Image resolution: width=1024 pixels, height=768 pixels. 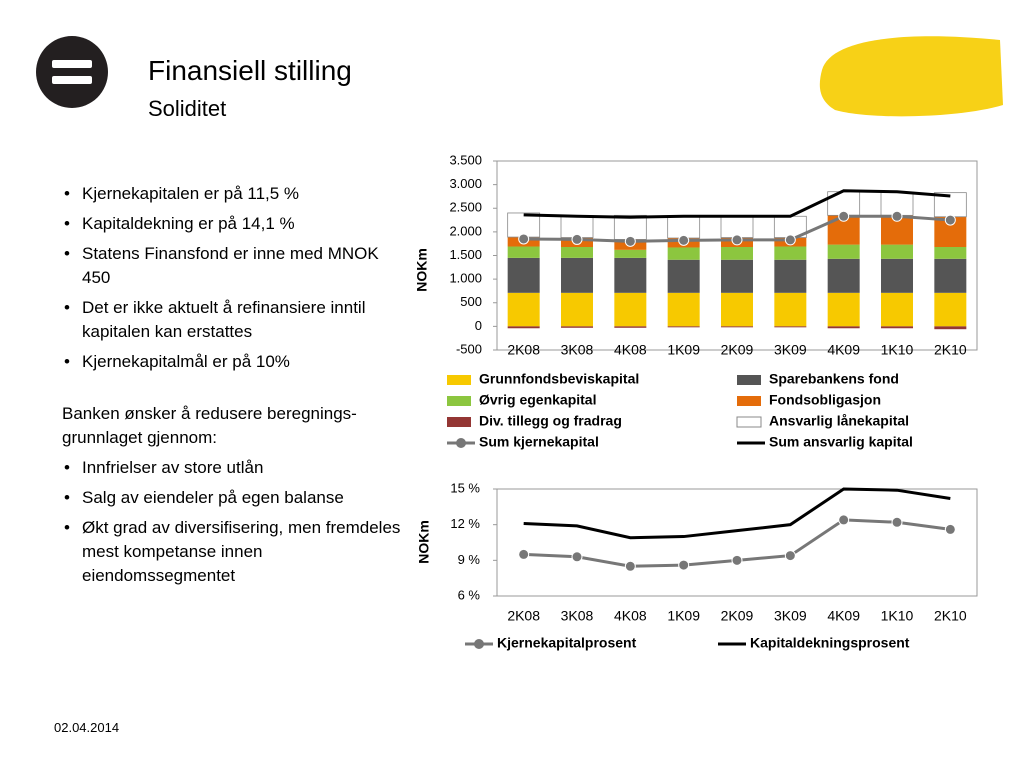 I want to click on subtitle: Soliditet, so click(x=187, y=108).